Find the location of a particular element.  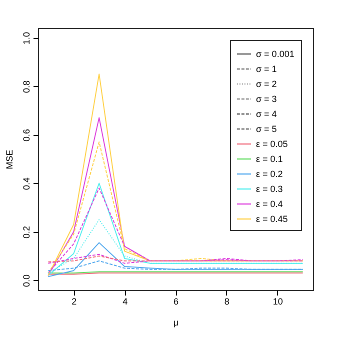

legend-label: ε = 0.05 is located at coordinates (272, 144).